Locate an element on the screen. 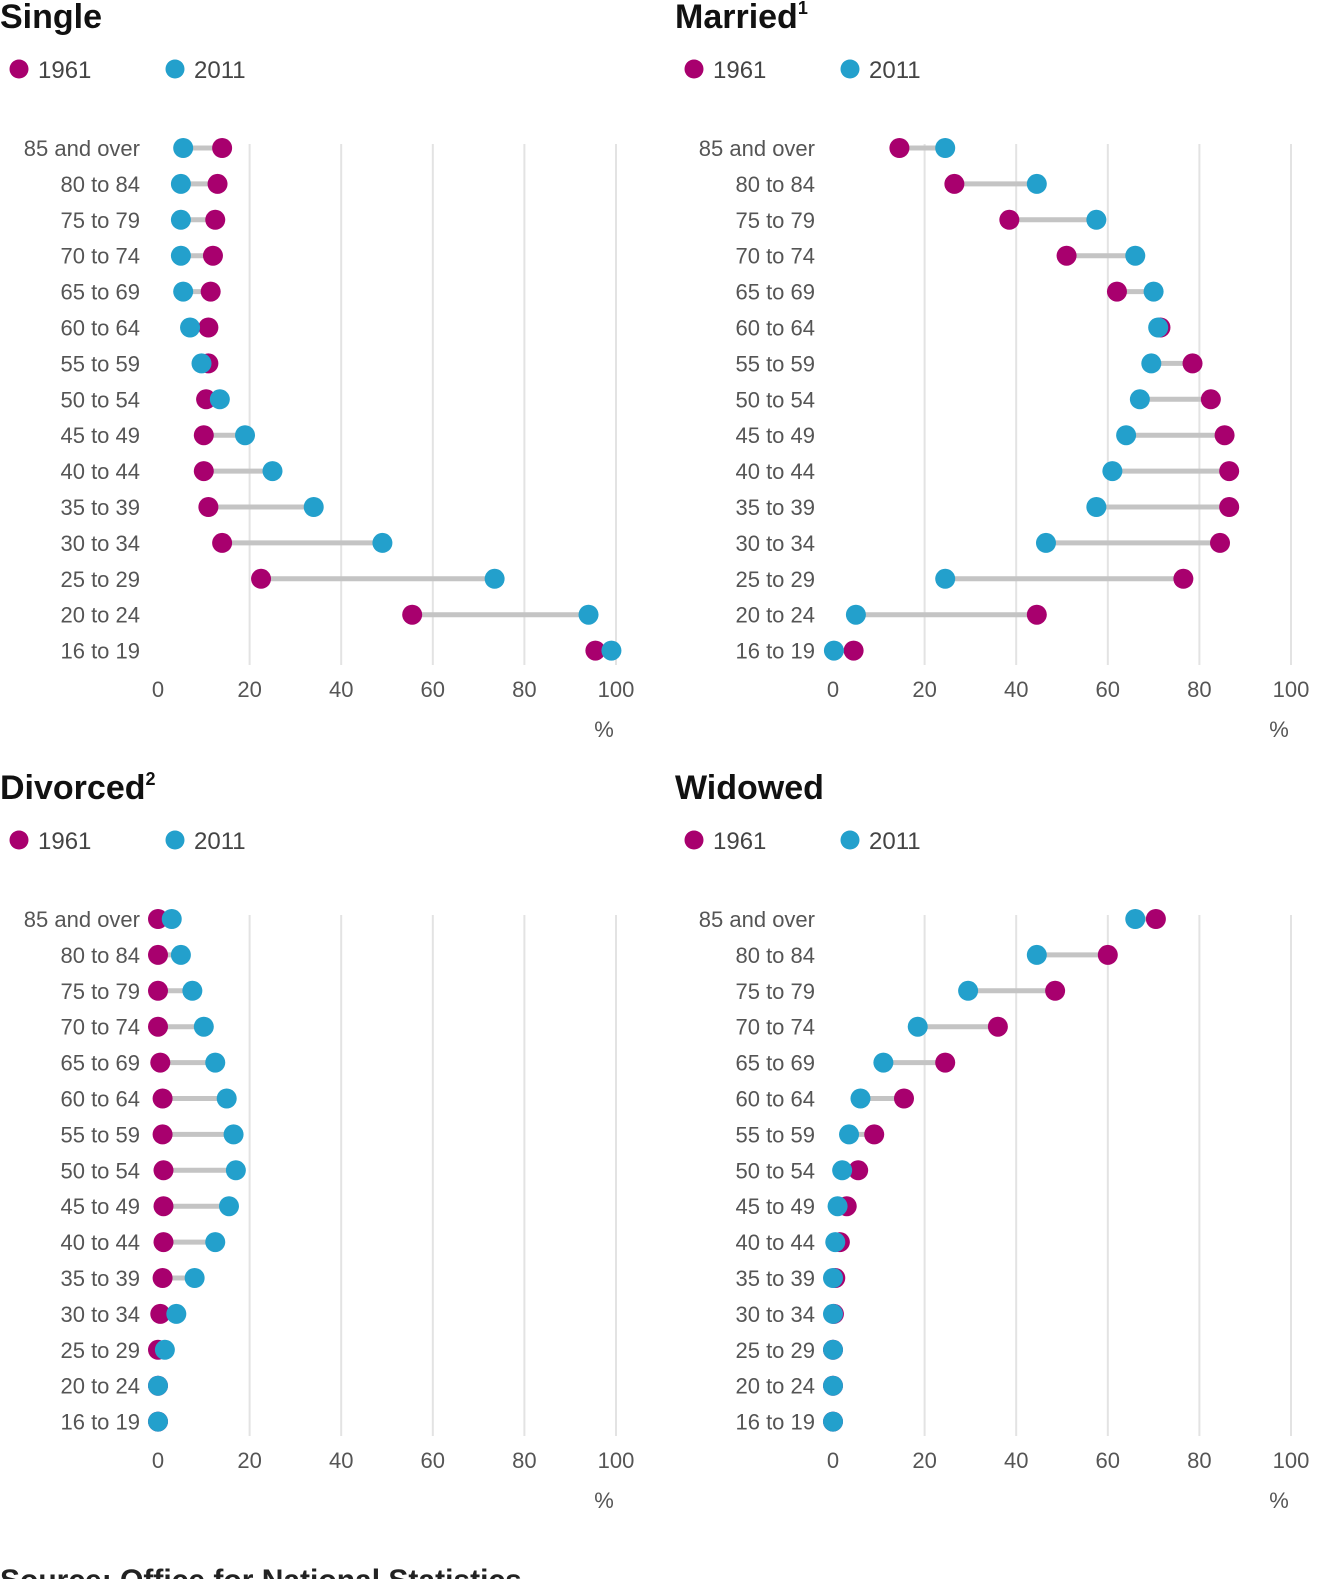  category-label: 40 to 44 is located at coordinates (100, 1242).